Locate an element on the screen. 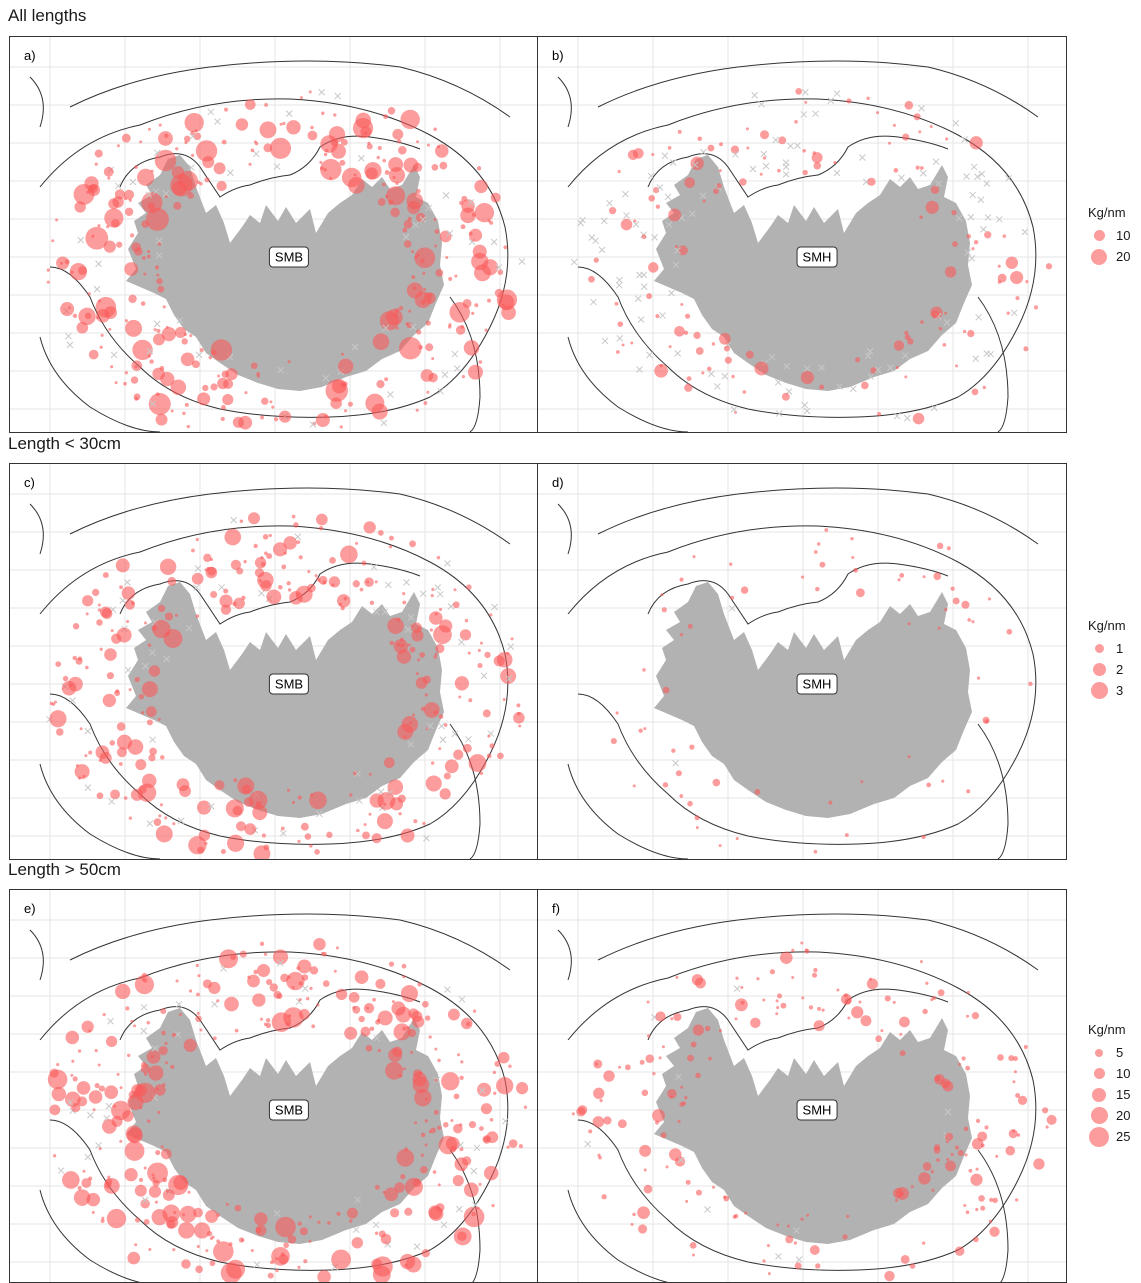  map-panel-c: c) SMB is located at coordinates (274, 661).